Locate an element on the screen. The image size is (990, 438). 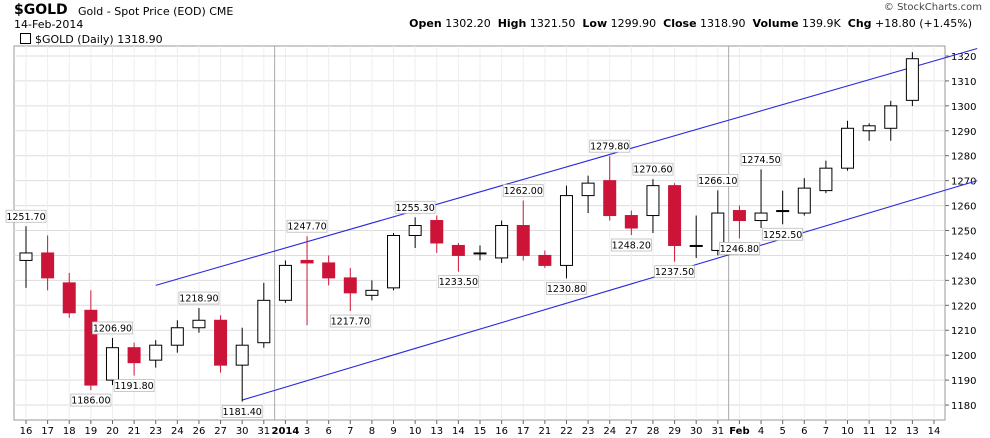
x-tick-label: 16 is located at coordinates (501, 431).